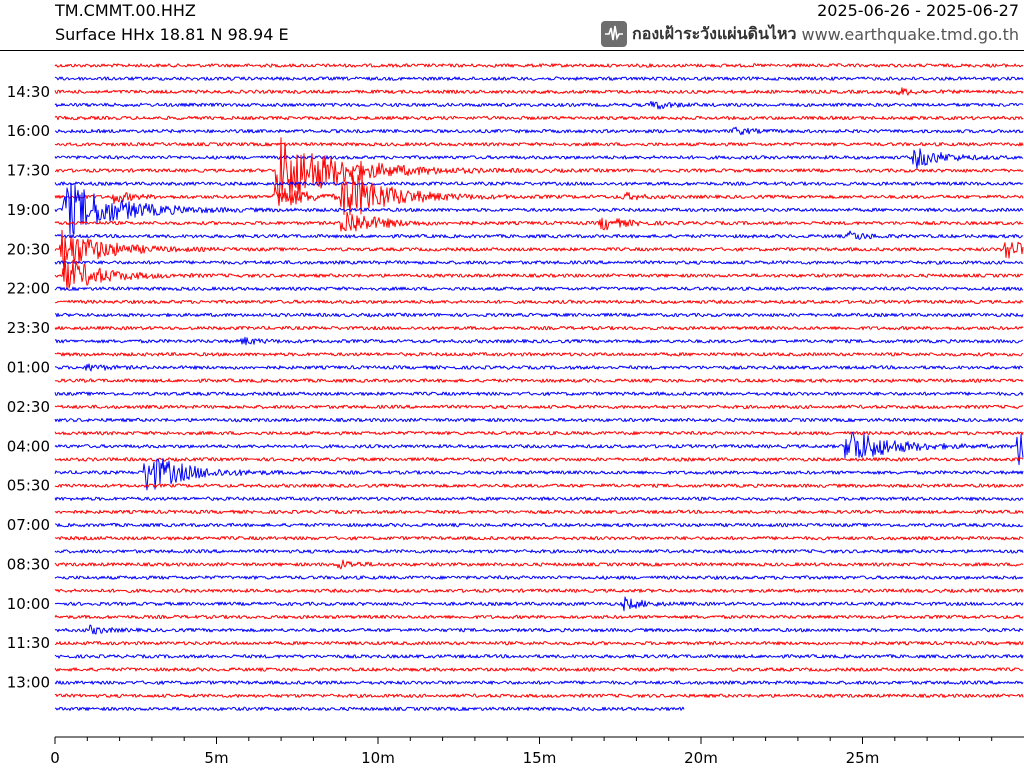 This screenshot has height=768, width=1024. What do you see at coordinates (28, 564) in the screenshot?
I see `y-tick-label: 08:30` at bounding box center [28, 564].